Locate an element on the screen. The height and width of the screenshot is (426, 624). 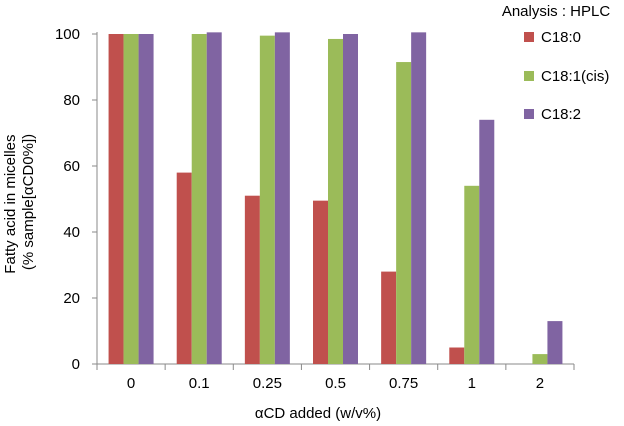
x-tick-label: 2 is located at coordinates (540, 383).